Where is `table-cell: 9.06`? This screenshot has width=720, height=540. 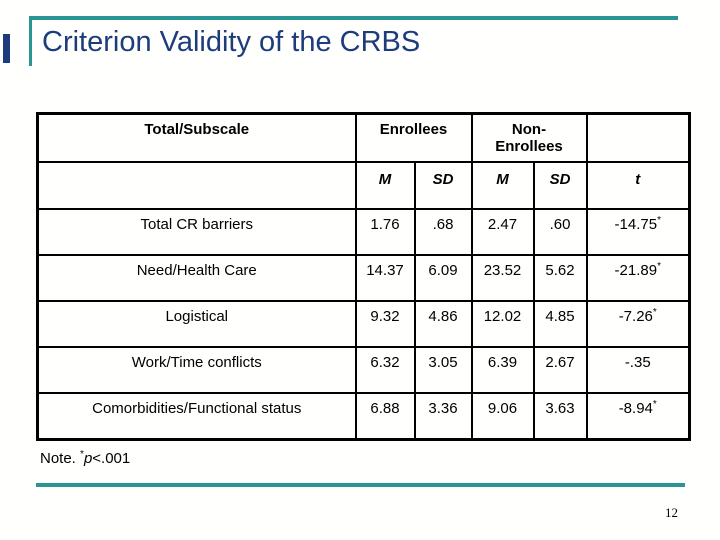 table-cell: 9.06 is located at coordinates (502, 416).